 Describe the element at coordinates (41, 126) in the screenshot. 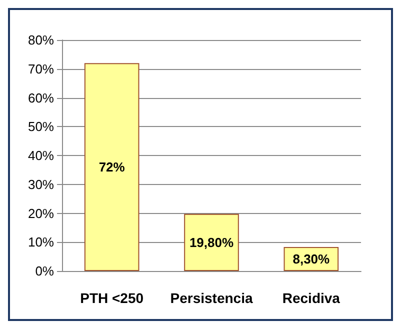

I see `y-tick-label: 50%` at that location.